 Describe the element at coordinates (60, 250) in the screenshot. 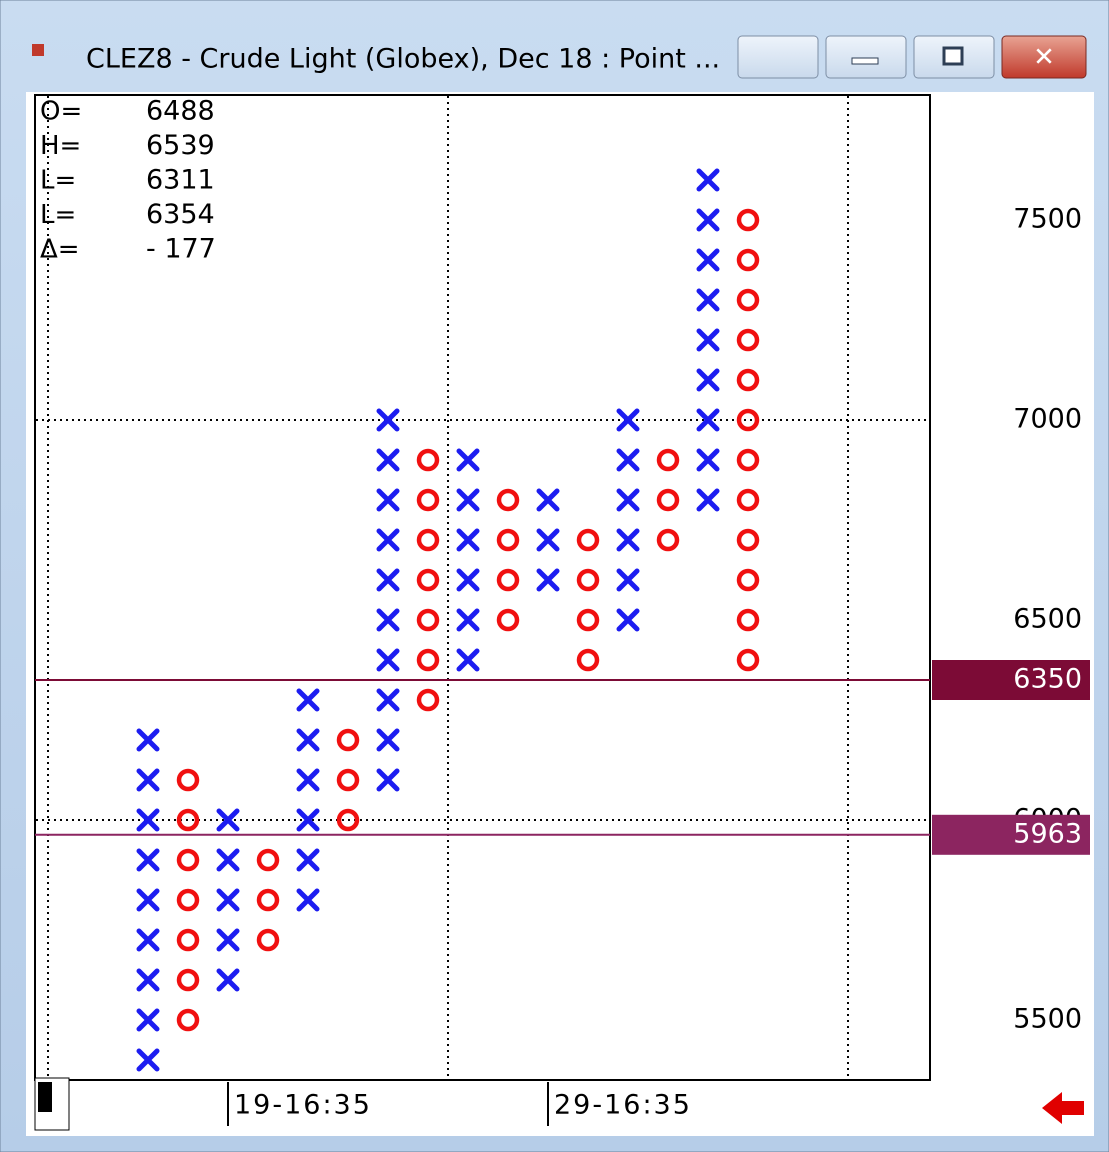

I see `stat-label: Δ=` at that location.